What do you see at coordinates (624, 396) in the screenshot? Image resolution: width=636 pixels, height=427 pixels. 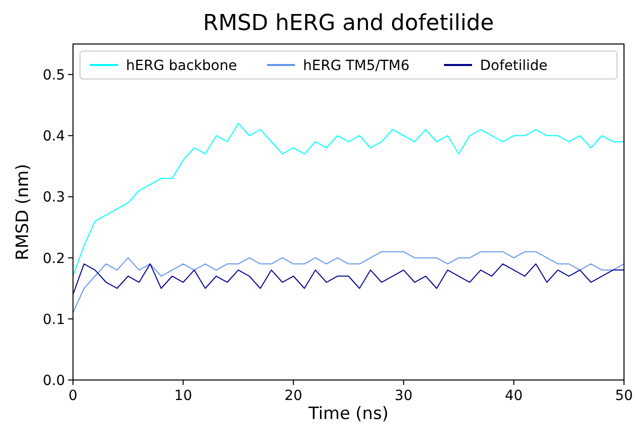 I see `x-tick-label: 50` at bounding box center [624, 396].